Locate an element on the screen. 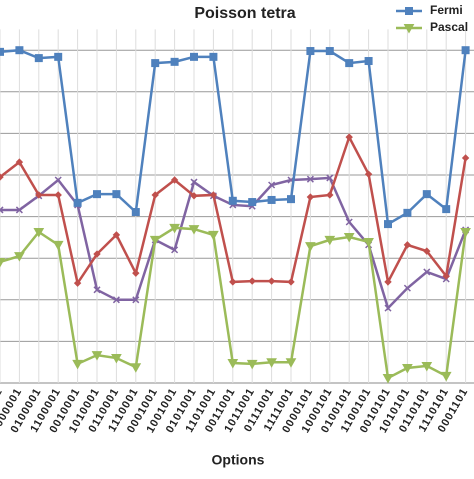 Image resolution: width=474 pixels, height=479 pixels. chart-title: Poisson tetra is located at coordinates (244, 13).